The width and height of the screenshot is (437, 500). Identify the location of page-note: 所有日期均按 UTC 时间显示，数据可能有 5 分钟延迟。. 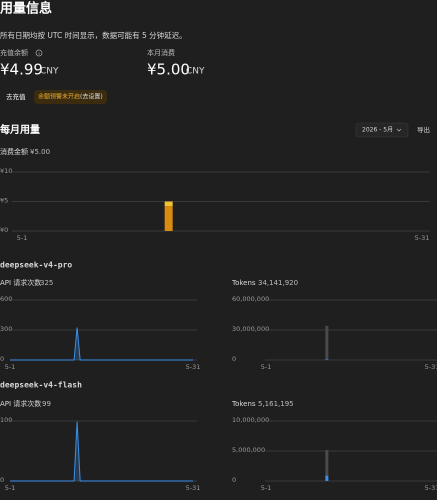
(93, 35).